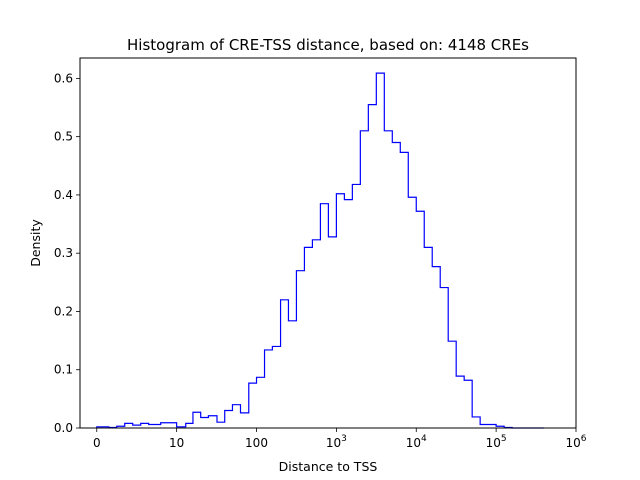 The height and width of the screenshot is (480, 640). I want to click on x-tick-label: 10⁴, so click(416, 442).